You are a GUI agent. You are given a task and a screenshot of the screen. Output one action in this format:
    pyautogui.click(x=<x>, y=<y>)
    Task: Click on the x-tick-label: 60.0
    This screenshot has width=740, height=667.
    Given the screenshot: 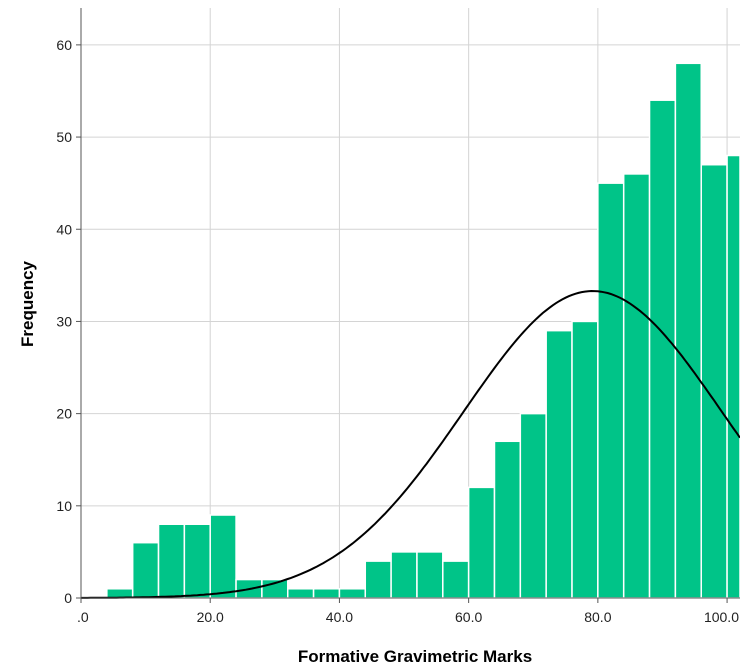 What is the action you would take?
    pyautogui.click(x=468, y=617)
    